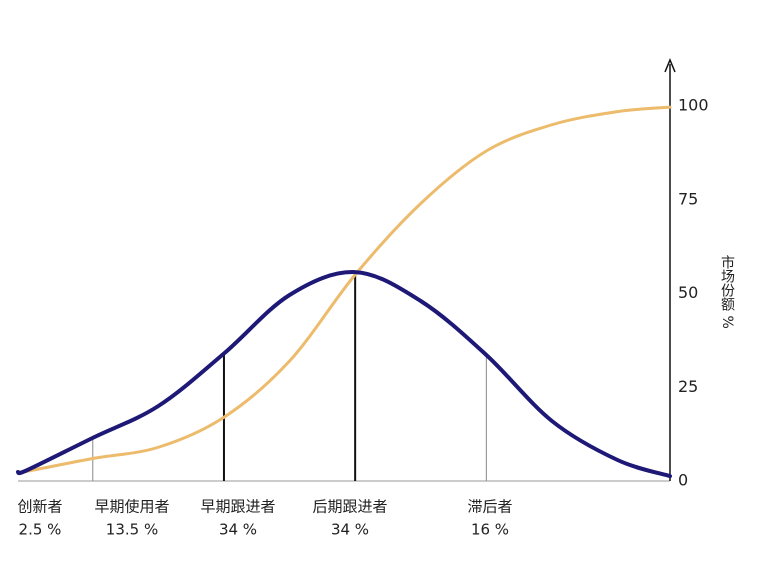  What do you see at coordinates (131, 507) in the screenshot?
I see `segment-name: 早期使用者` at bounding box center [131, 507].